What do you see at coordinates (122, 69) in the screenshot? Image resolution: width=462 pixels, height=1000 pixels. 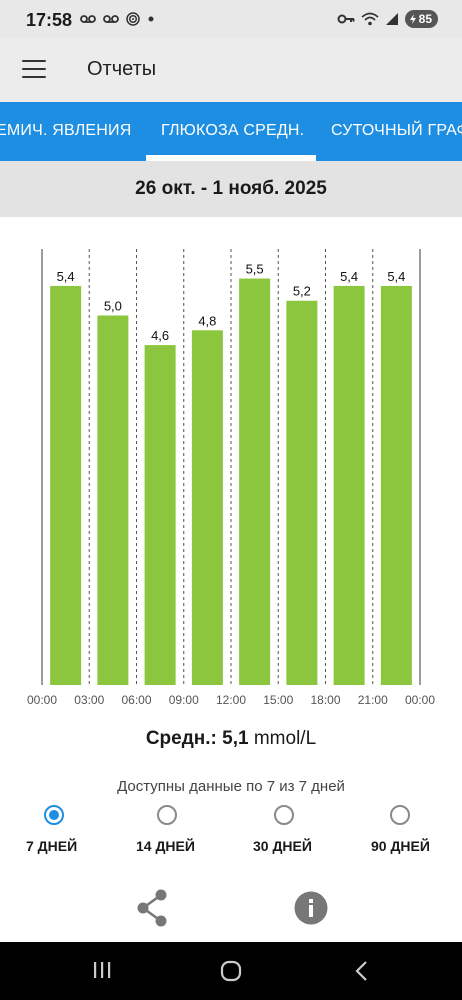 I see `page-title: Отчеты` at bounding box center [122, 69].